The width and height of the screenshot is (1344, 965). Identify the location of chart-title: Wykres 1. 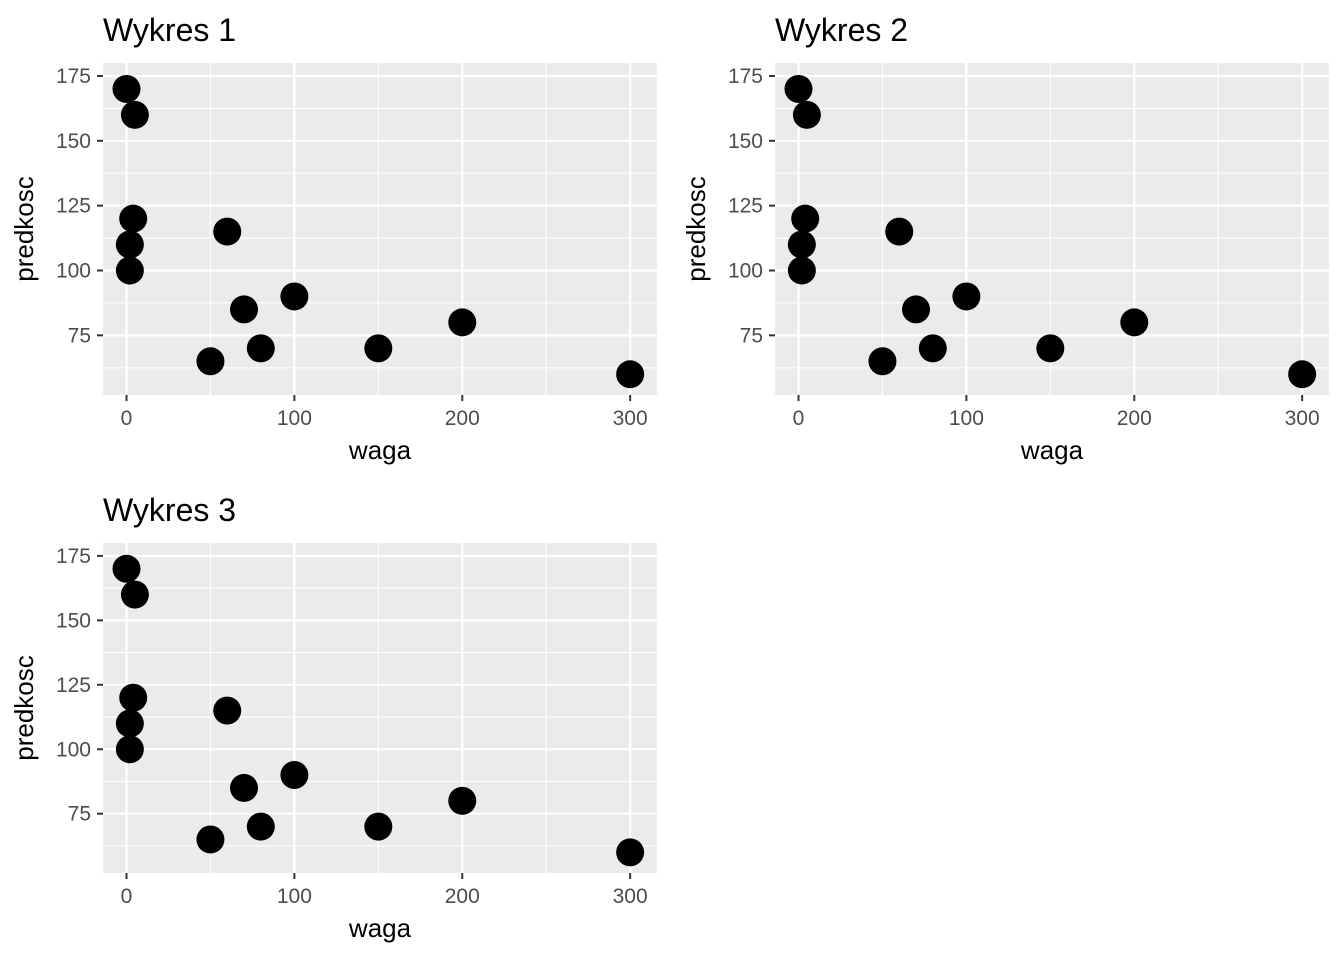
(169, 30).